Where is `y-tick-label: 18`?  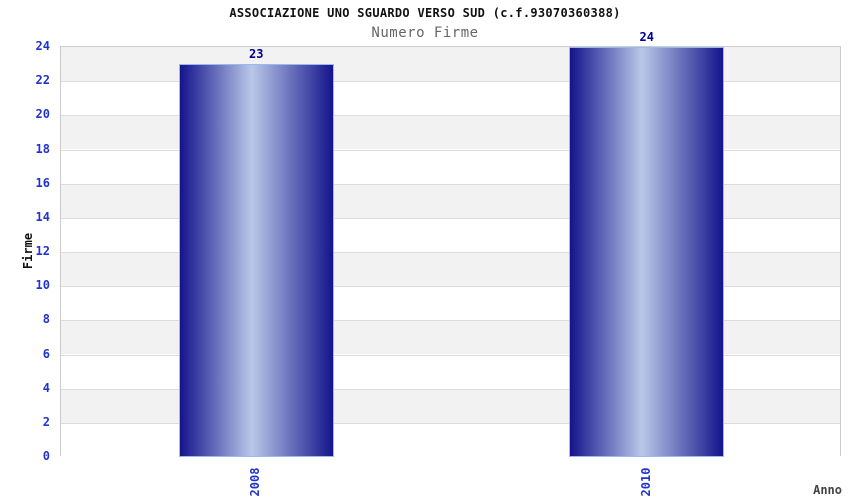 y-tick-label: 18 is located at coordinates (42, 148).